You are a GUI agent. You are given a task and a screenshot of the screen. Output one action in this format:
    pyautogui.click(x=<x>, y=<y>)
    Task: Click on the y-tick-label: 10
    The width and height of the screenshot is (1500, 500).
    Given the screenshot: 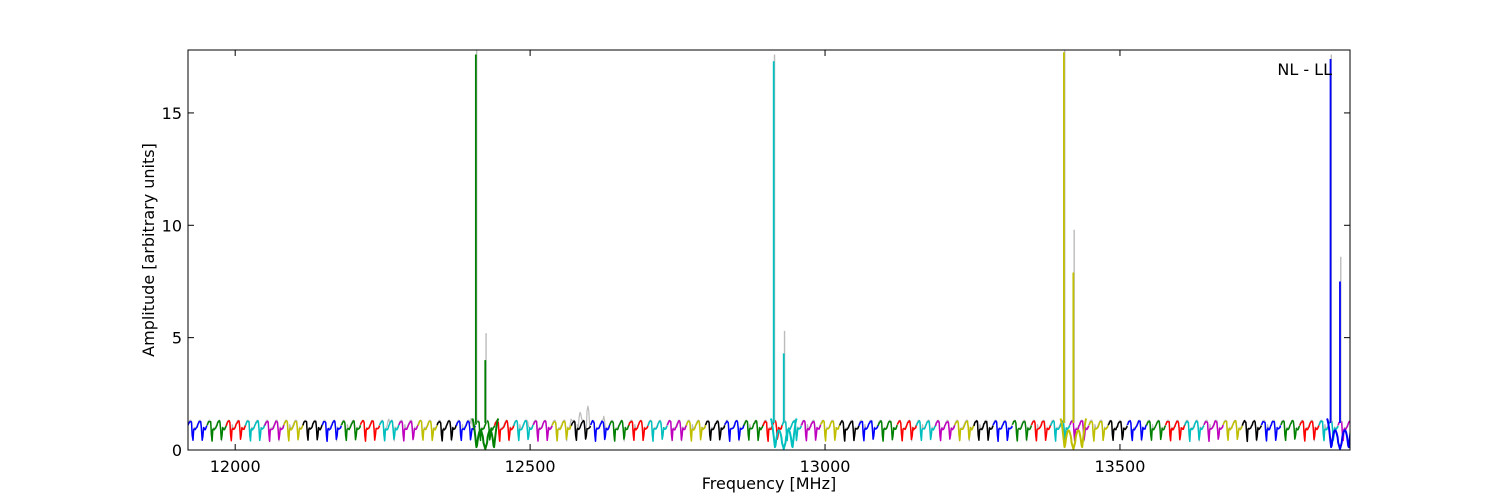 What is the action you would take?
    pyautogui.click(x=172, y=225)
    